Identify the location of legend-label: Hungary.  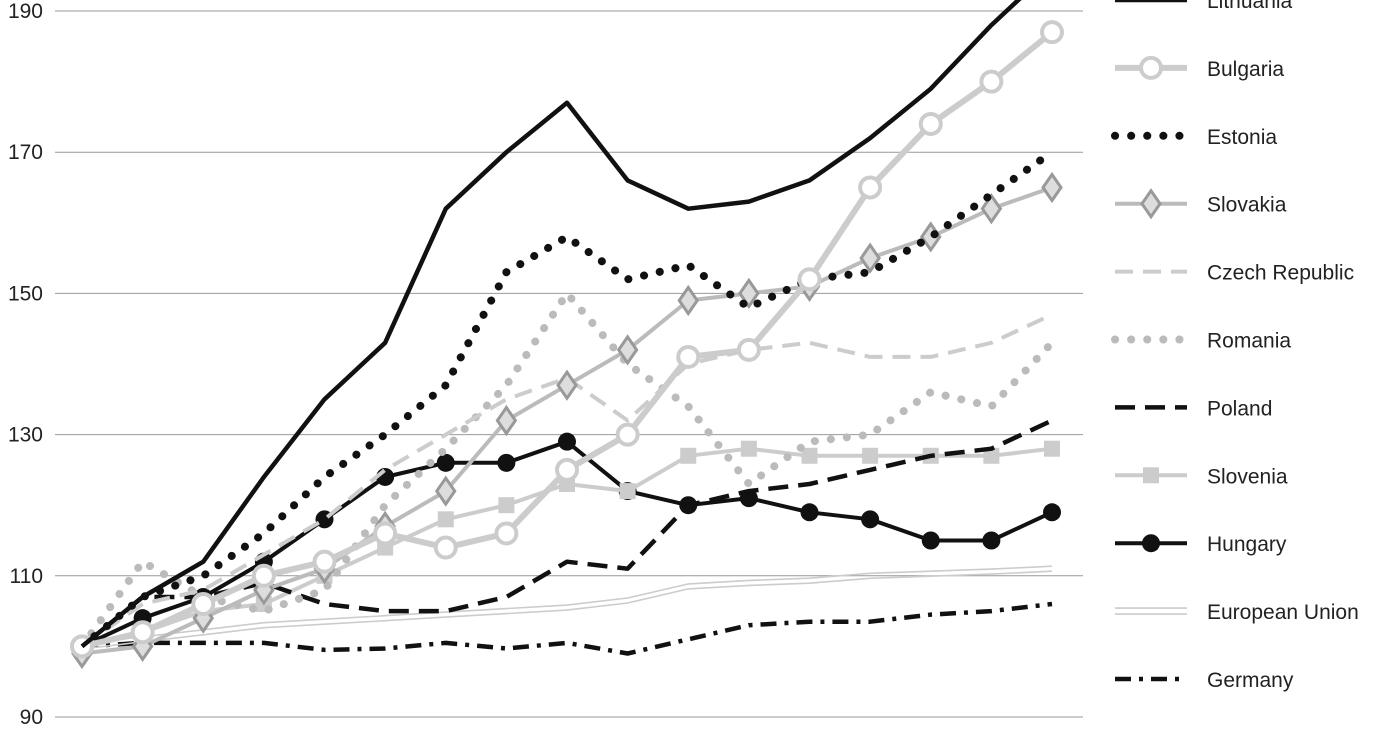
(1247, 544).